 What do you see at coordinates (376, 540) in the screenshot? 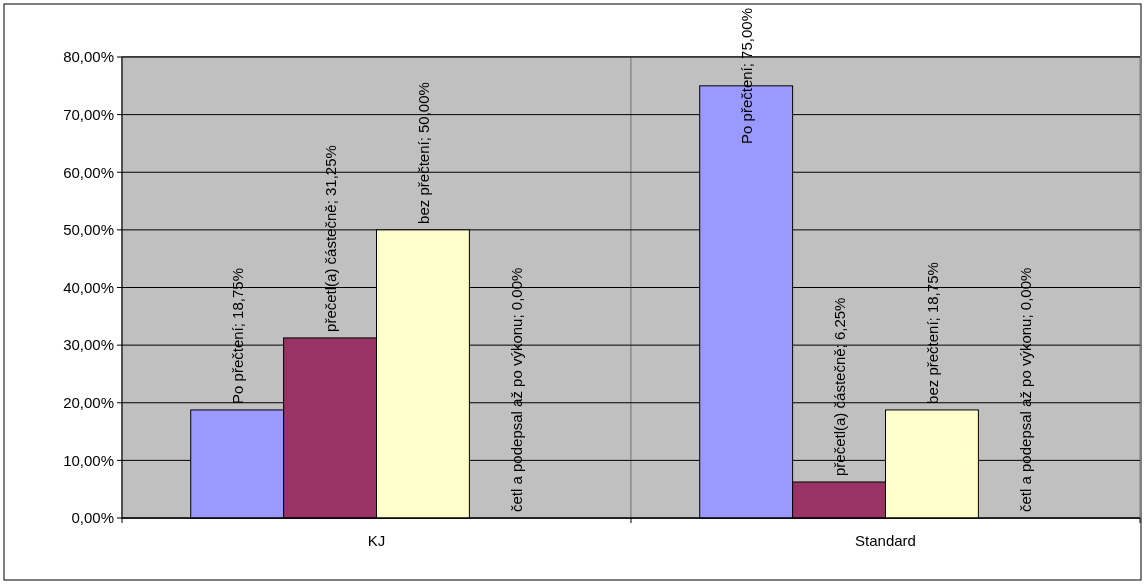
I see `x-tick-label: KJ` at bounding box center [376, 540].